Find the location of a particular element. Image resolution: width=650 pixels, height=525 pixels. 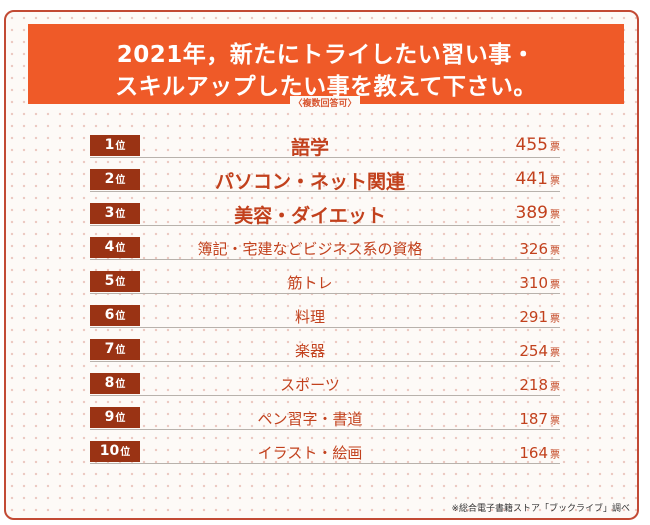

ranking-row: 4位 簿記・宅建などビジネス系の資格 326 票 is located at coordinates (325, 247).